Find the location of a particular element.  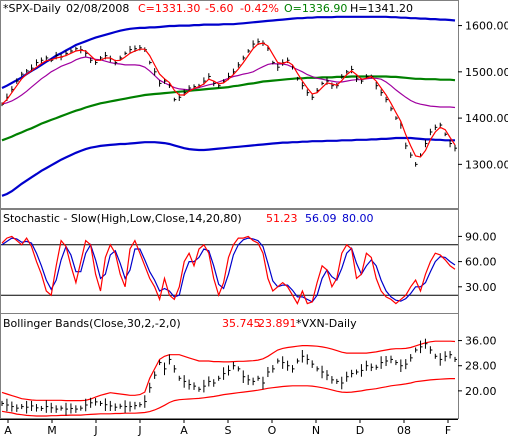

header-percent: -0.42% is located at coordinates (259, 8).